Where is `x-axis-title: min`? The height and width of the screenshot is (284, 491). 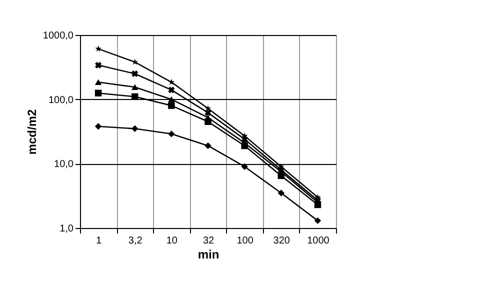
x-axis-title: min is located at coordinates (209, 255).